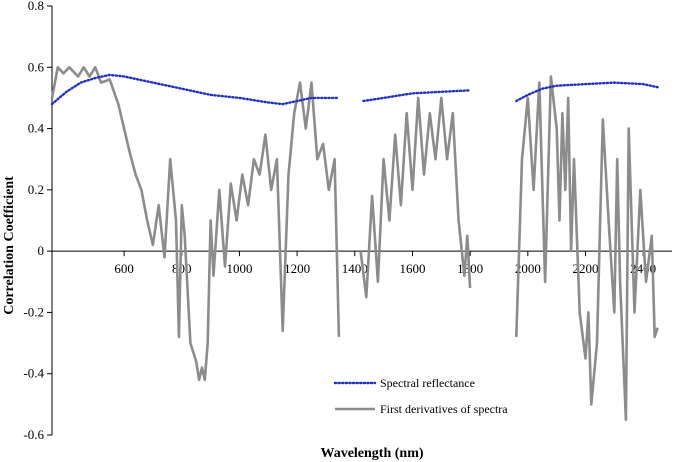 Image resolution: width=700 pixels, height=462 pixels. I want to click on x-axis-ticks: 600 800 1000 1200 1400 1600 1800 2000 2200 2400, so click(385, 263).